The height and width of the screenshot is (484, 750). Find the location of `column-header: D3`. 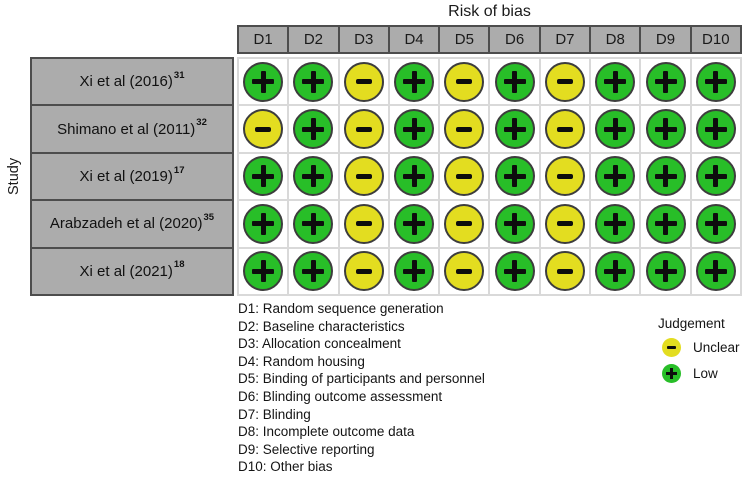

column-header: D3 is located at coordinates (363, 39).